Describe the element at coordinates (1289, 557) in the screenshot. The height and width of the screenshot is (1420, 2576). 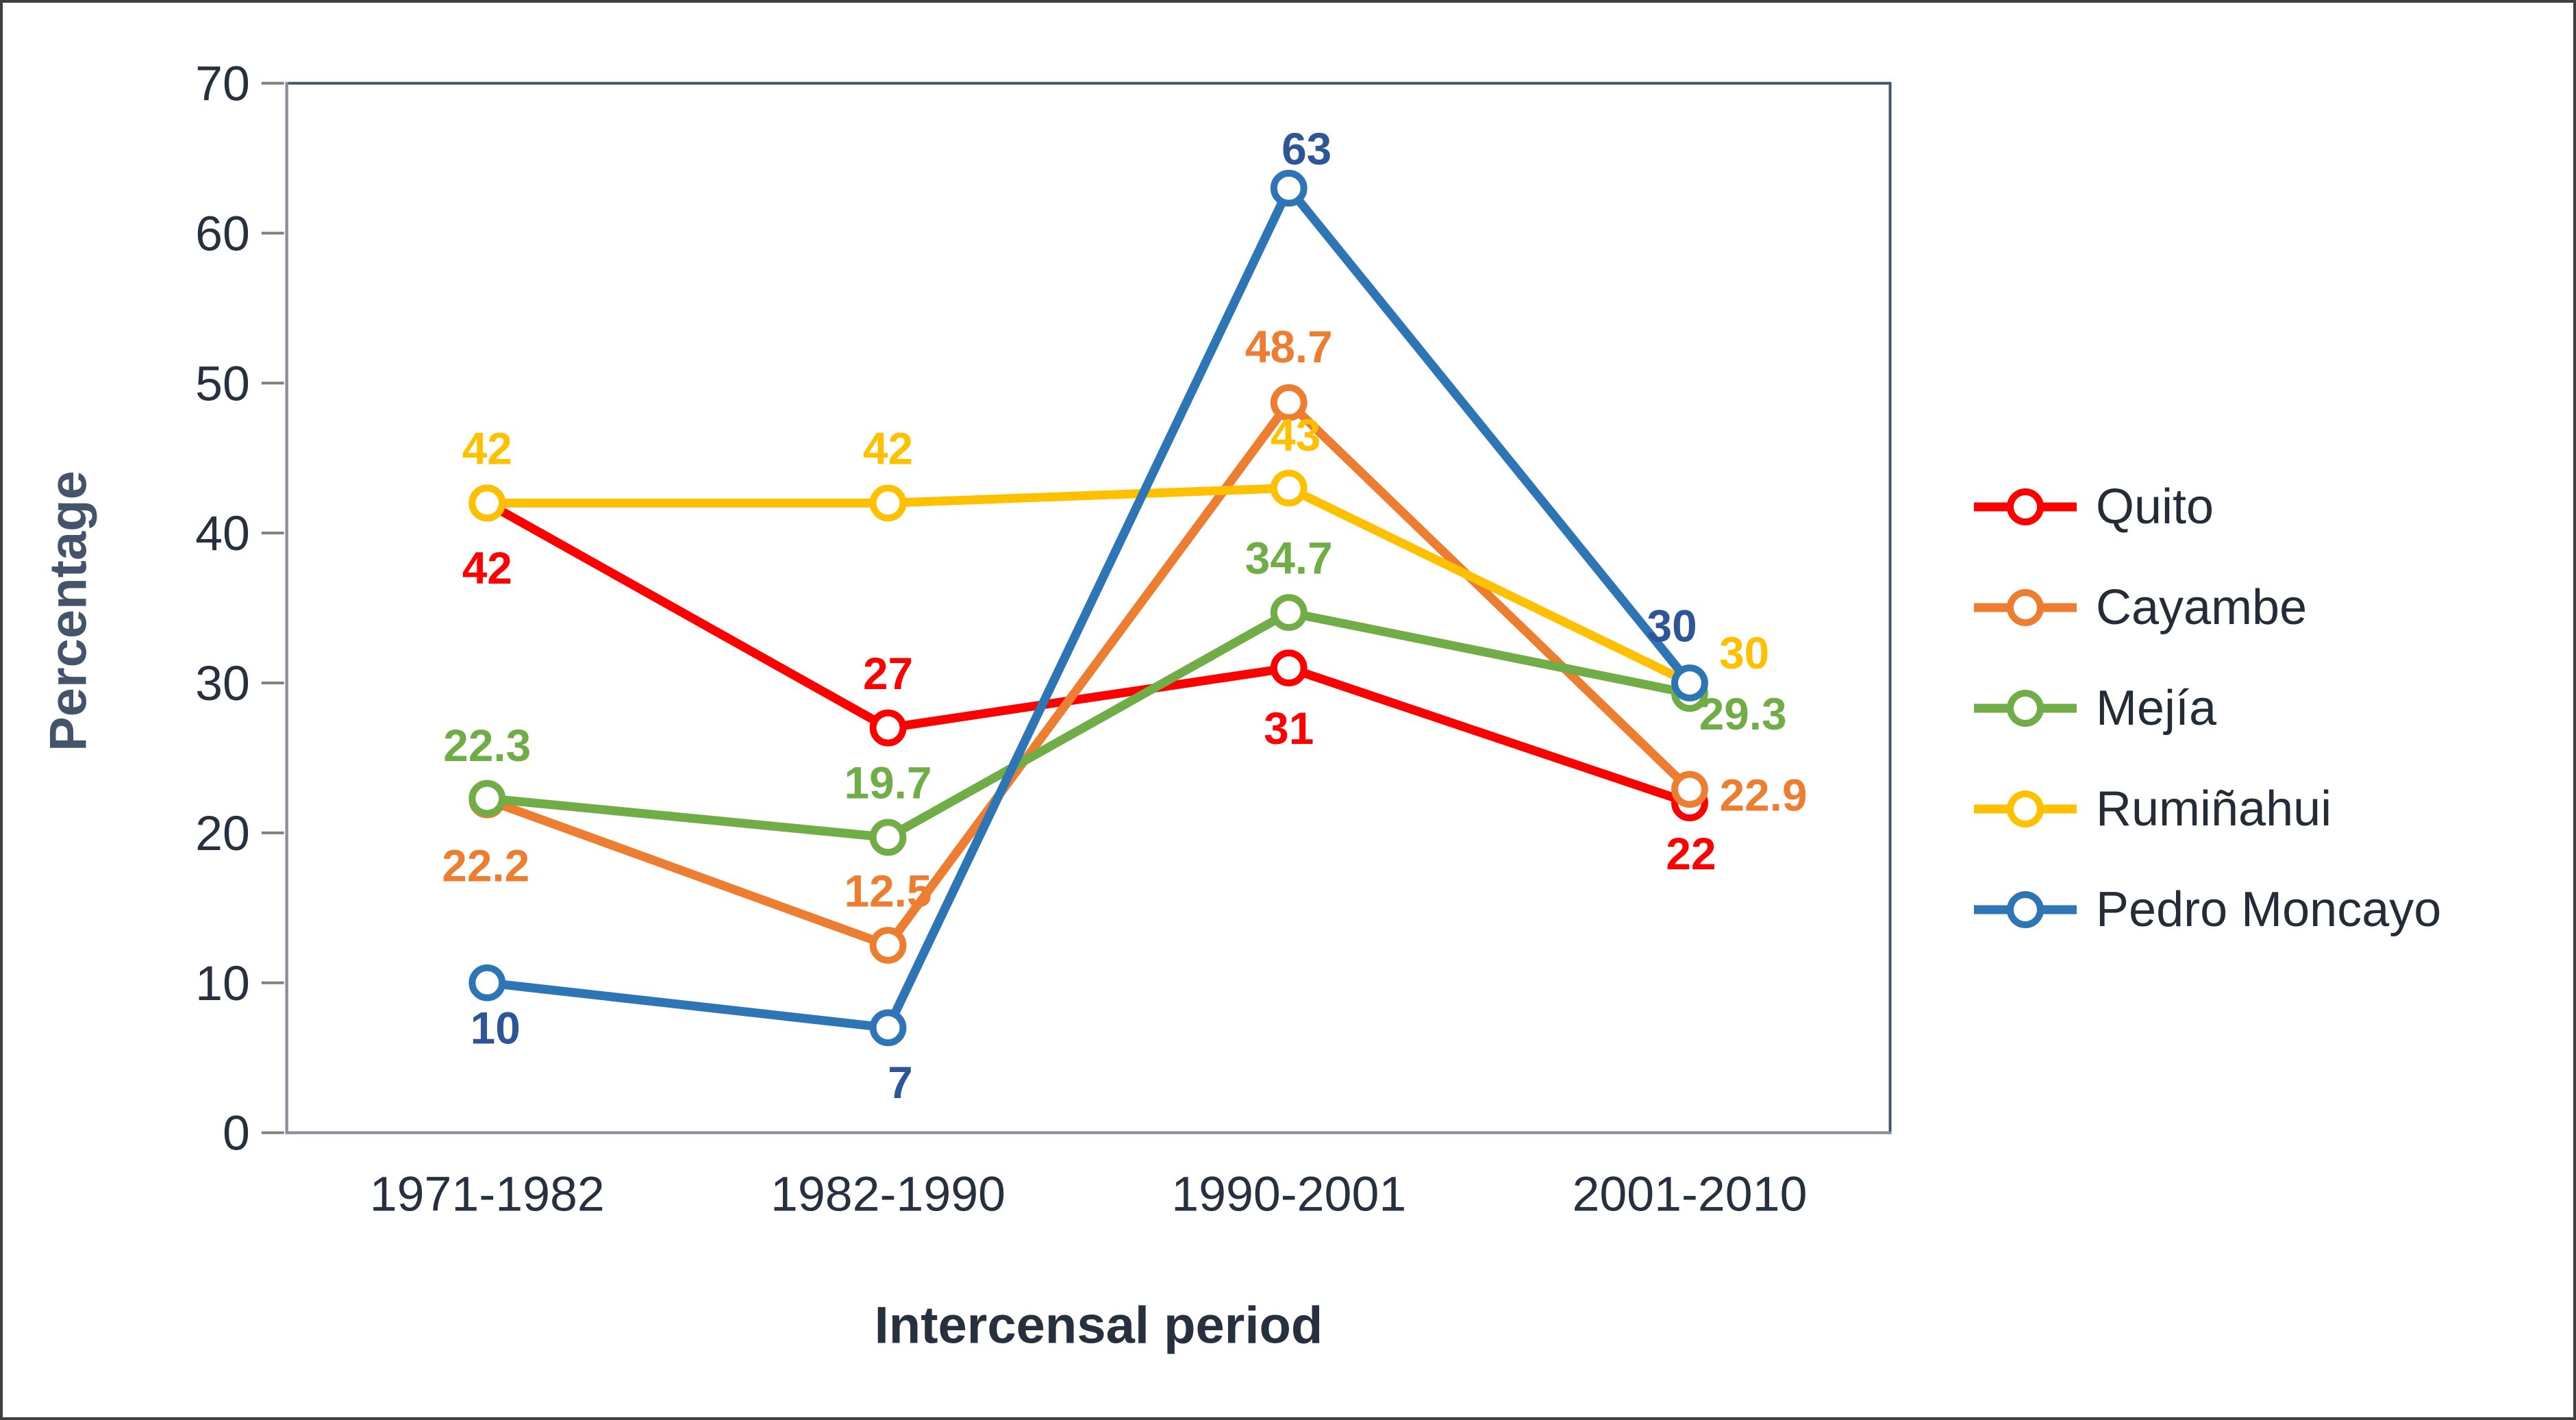
I see `data-label-mejia-1990-2001: 34.7` at that location.